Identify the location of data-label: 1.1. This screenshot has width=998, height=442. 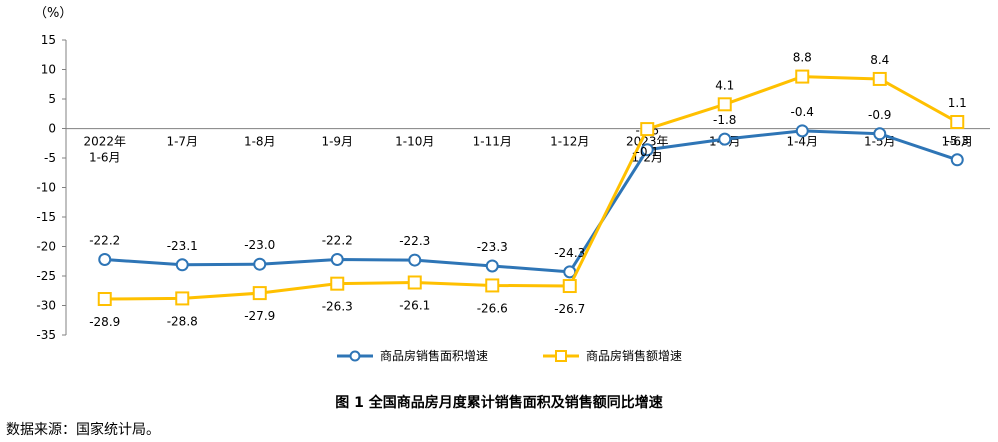
(957, 103).